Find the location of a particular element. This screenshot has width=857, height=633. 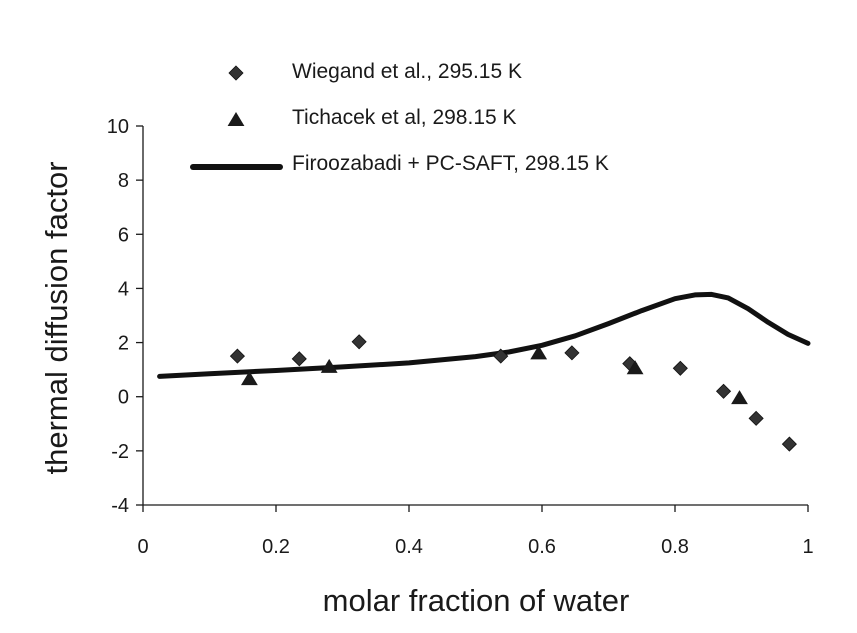

y-axis-ticks: -4 -2 0 2 4 6 8 10 is located at coordinates (125, 316).